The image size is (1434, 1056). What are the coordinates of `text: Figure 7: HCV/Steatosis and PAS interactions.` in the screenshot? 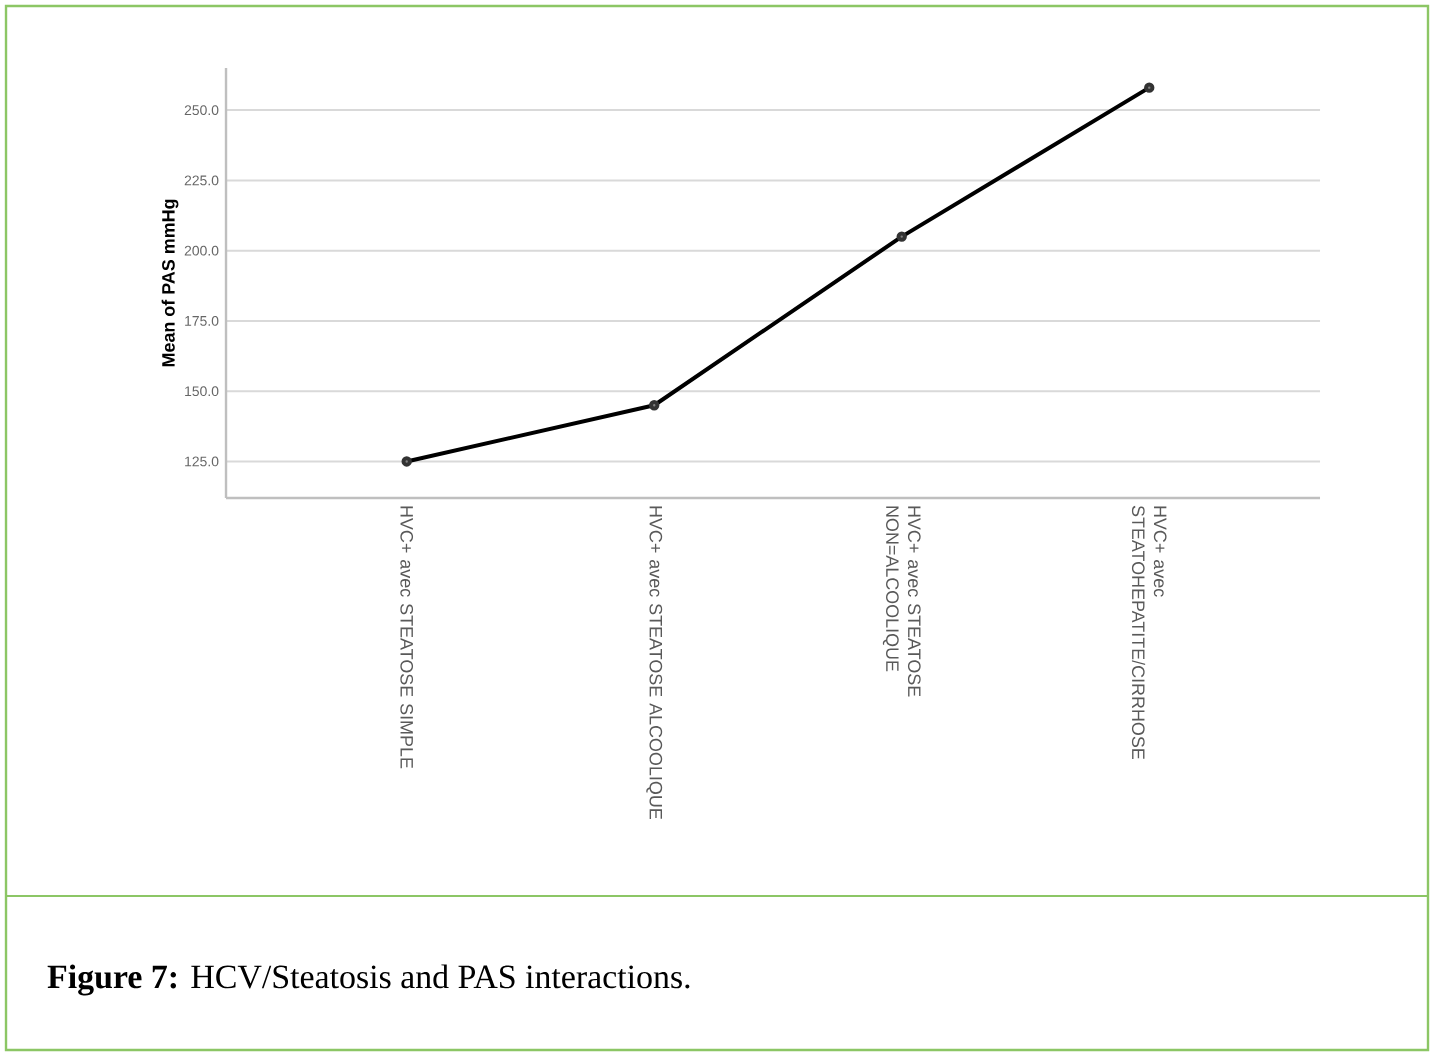 It's located at (368, 980).